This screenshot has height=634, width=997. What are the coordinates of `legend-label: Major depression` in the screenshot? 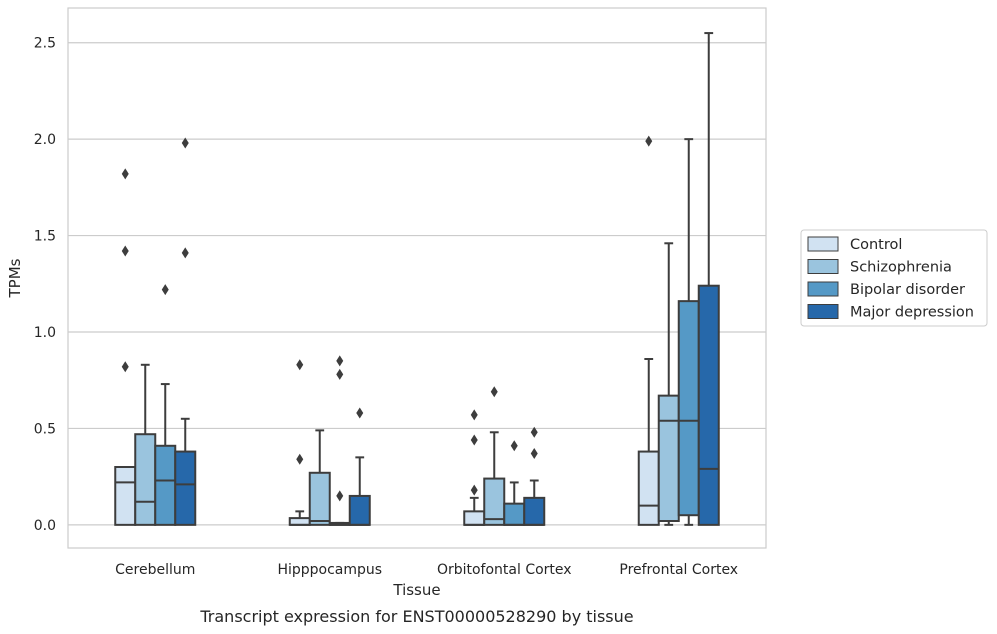 It's located at (912, 313).